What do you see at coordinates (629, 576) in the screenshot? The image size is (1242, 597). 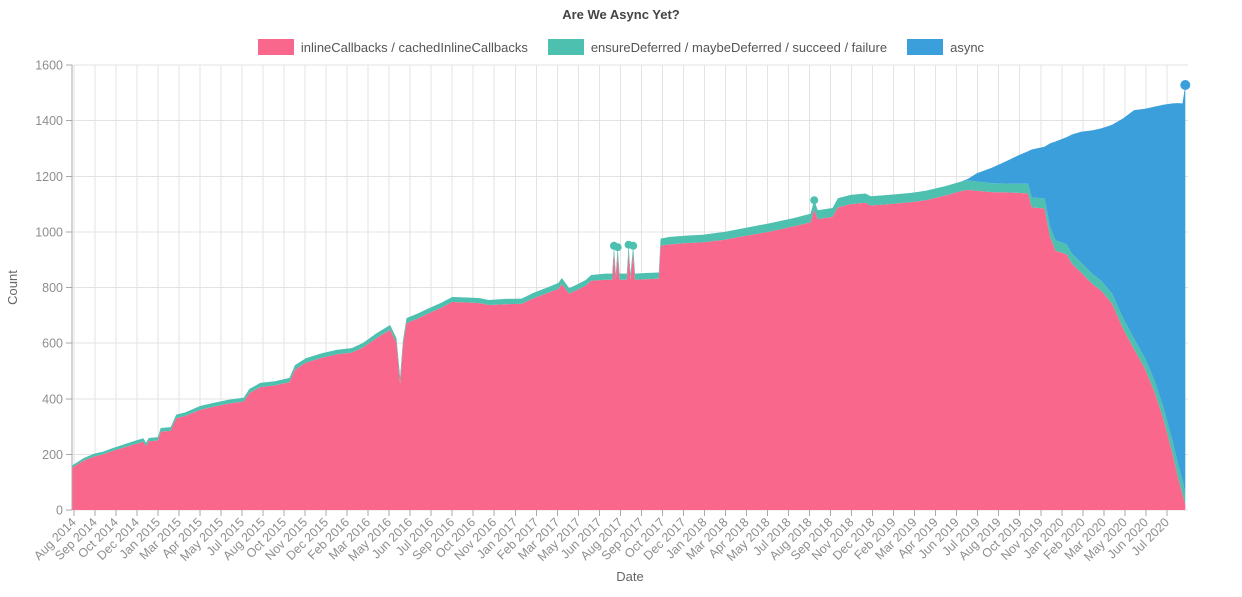 I see `svg-text: Date` at bounding box center [629, 576].